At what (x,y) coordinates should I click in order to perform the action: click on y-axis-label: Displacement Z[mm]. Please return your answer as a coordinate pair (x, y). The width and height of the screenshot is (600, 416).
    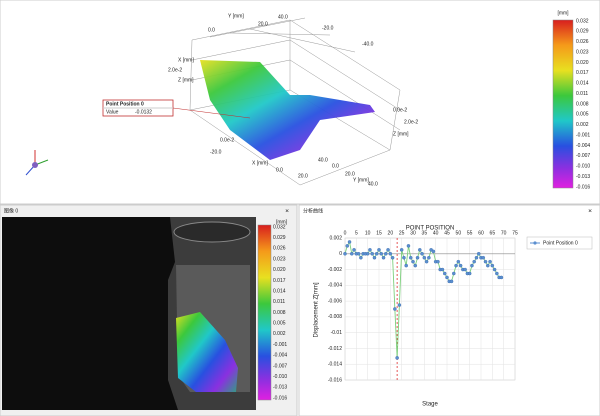
    Looking at the image, I should click on (317, 309).